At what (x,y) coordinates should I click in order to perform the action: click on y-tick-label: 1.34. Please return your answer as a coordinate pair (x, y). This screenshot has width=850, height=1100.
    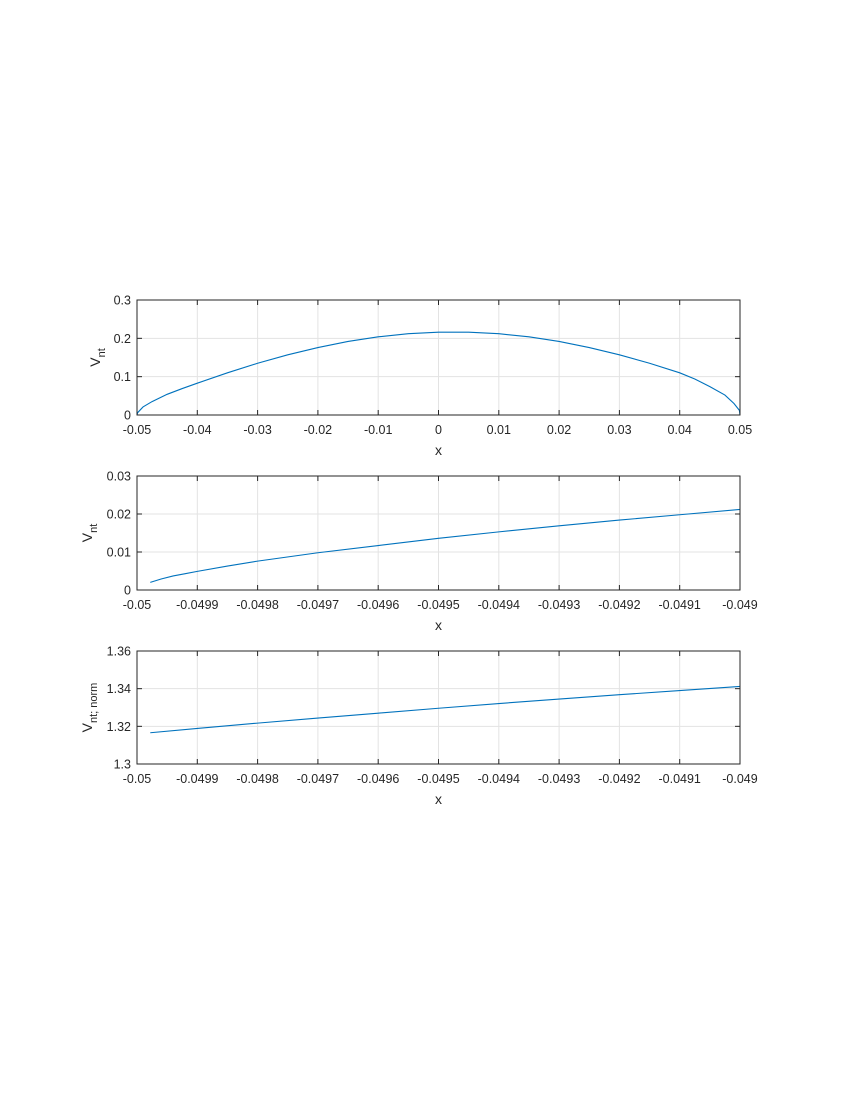
    Looking at the image, I should click on (119, 689).